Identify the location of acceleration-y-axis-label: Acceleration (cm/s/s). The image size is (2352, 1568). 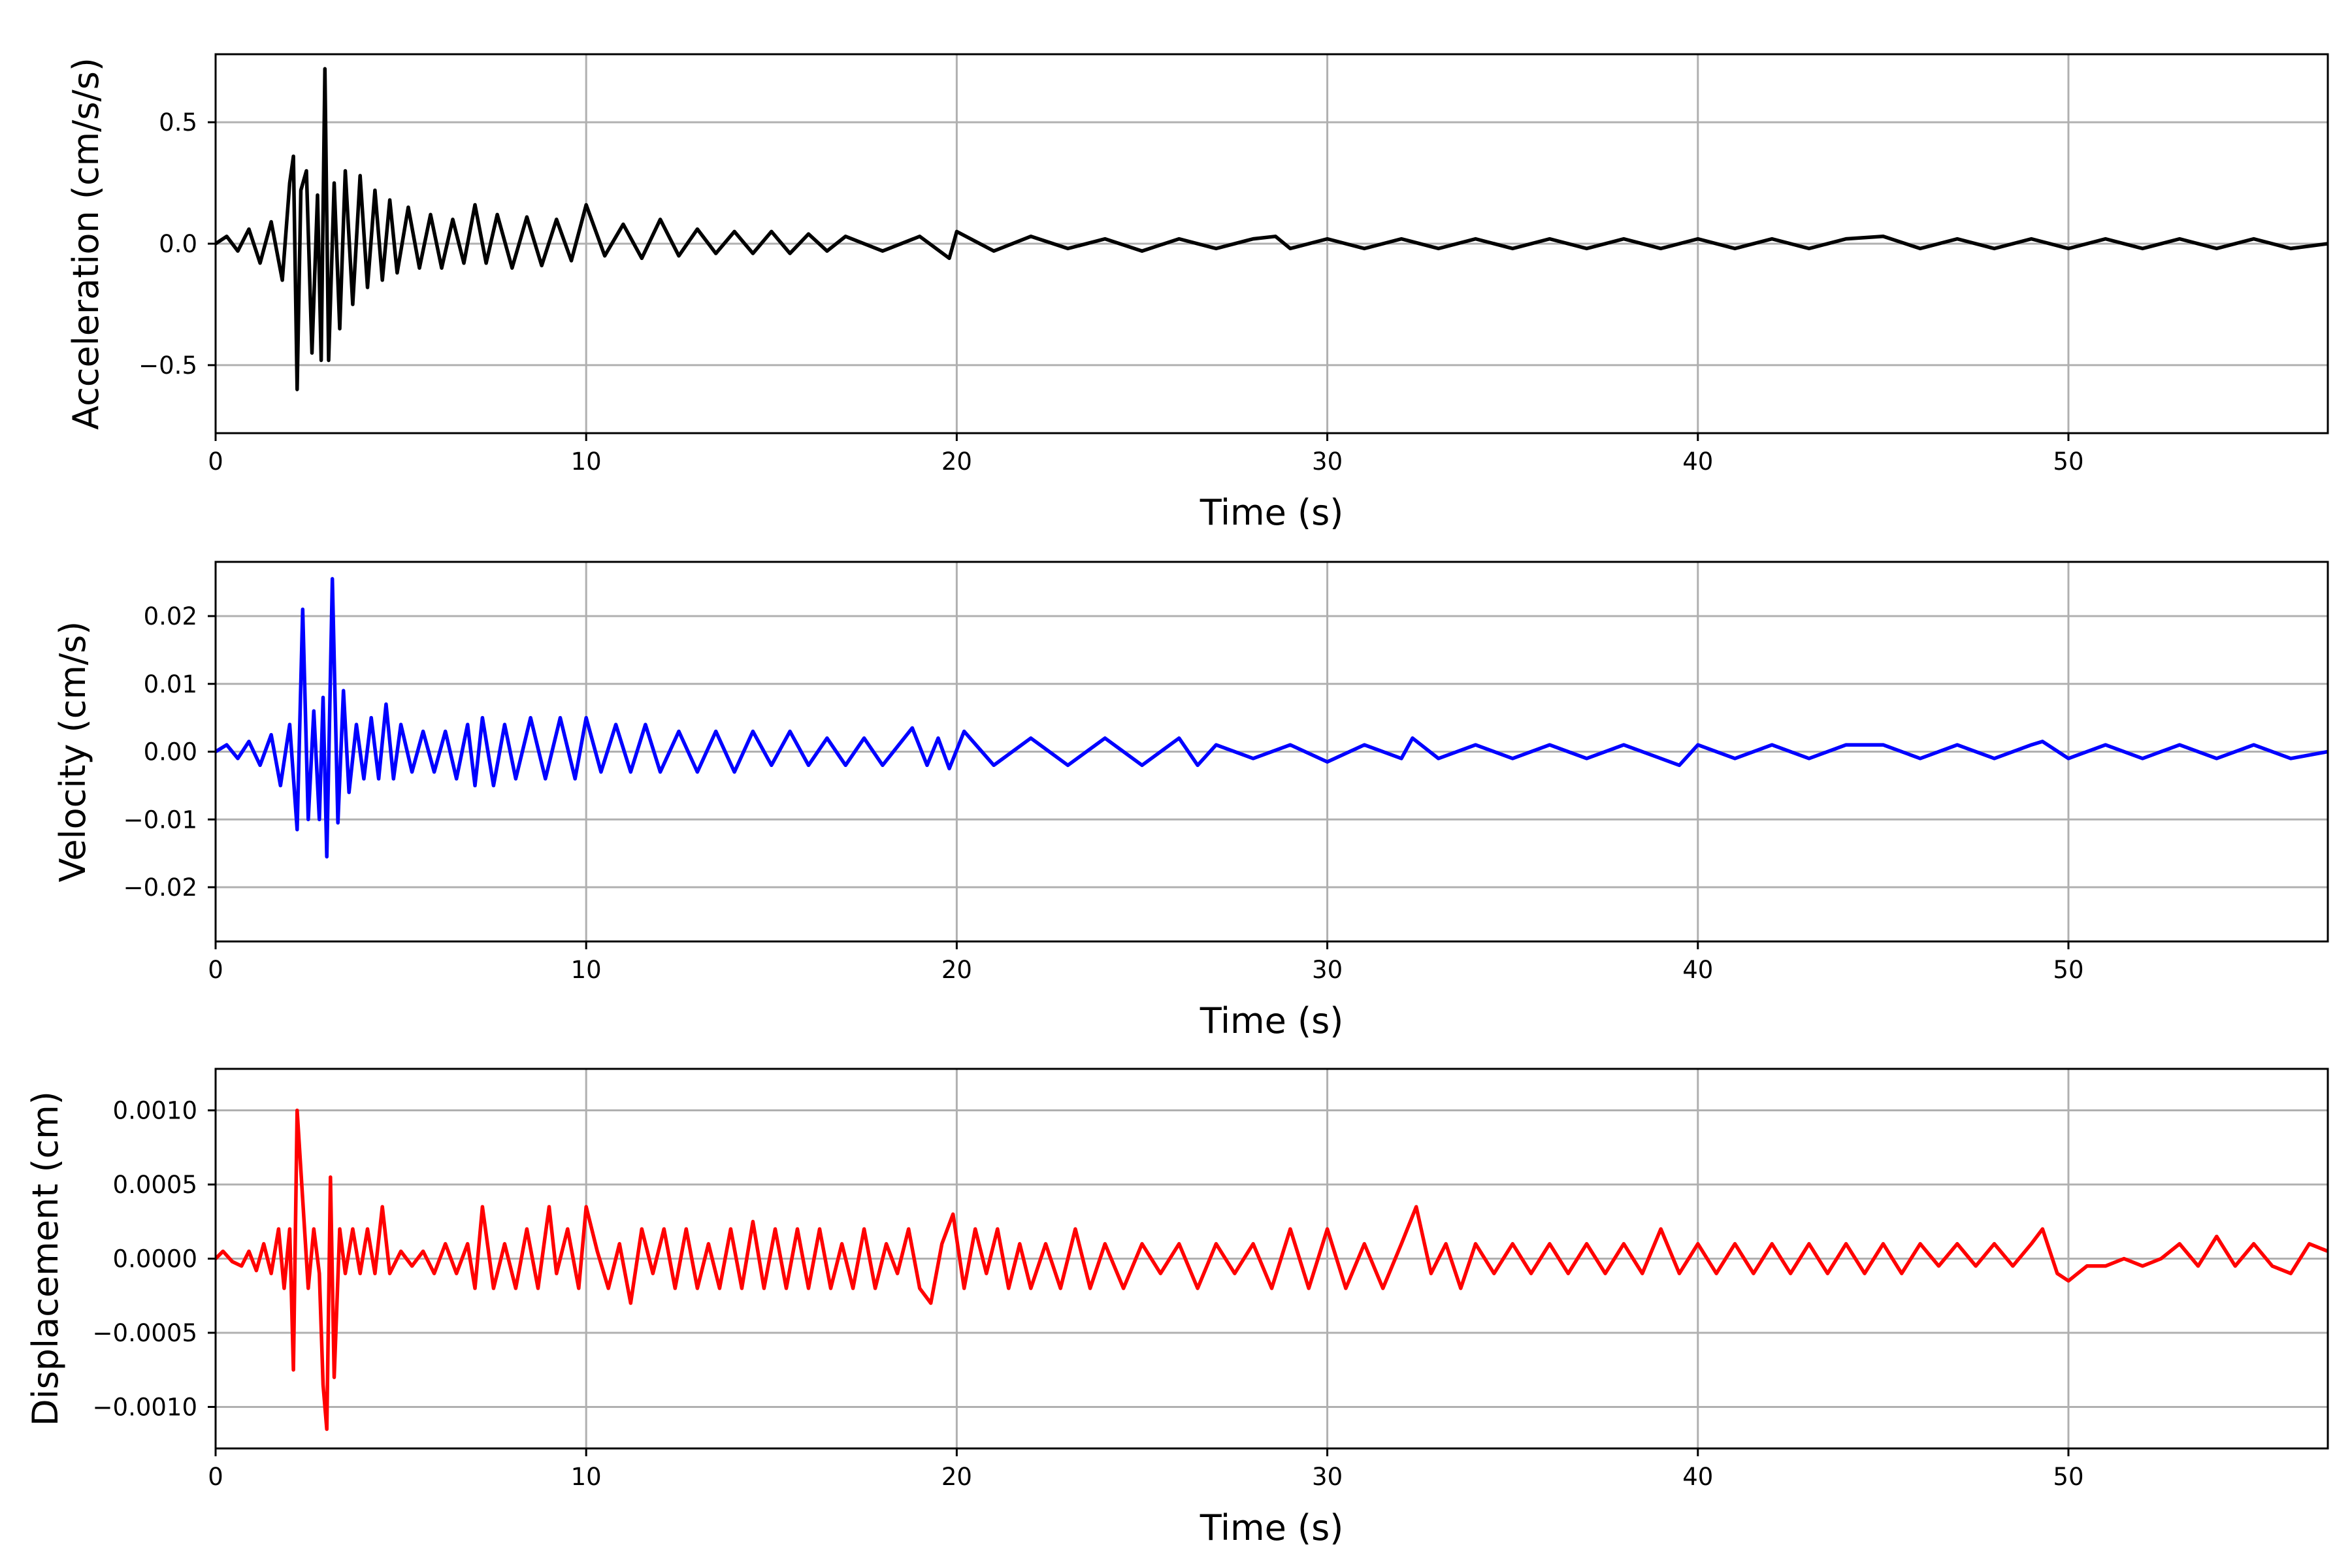
(85, 243).